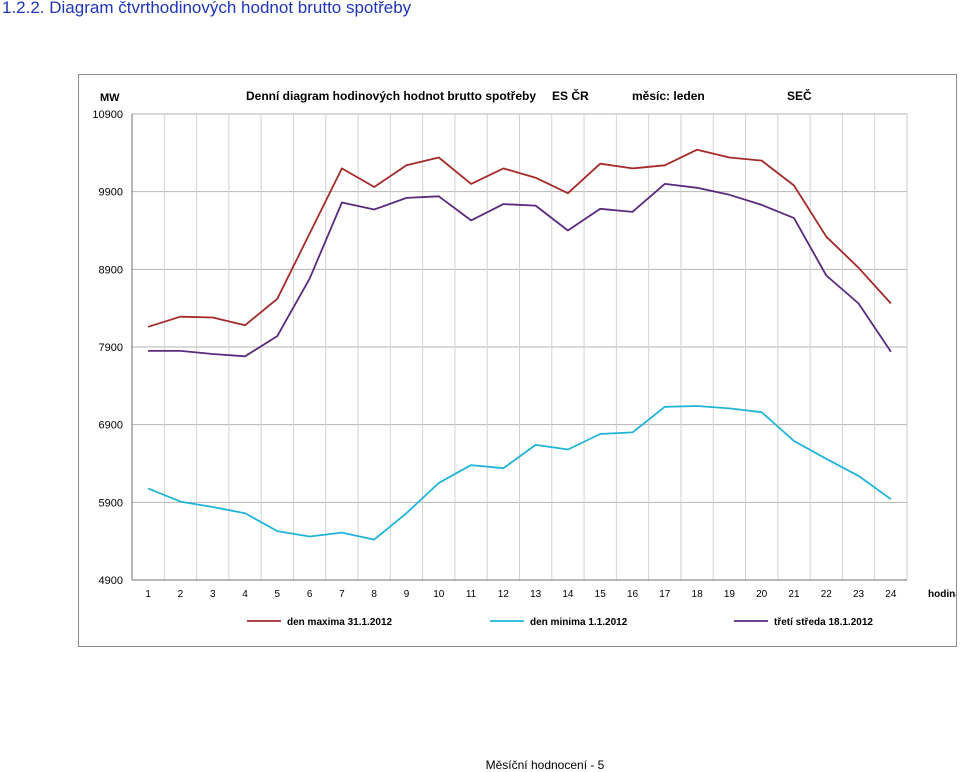 Image resolution: width=960 pixels, height=772 pixels. I want to click on chart-title-month: měsíc: leden, so click(668, 96).